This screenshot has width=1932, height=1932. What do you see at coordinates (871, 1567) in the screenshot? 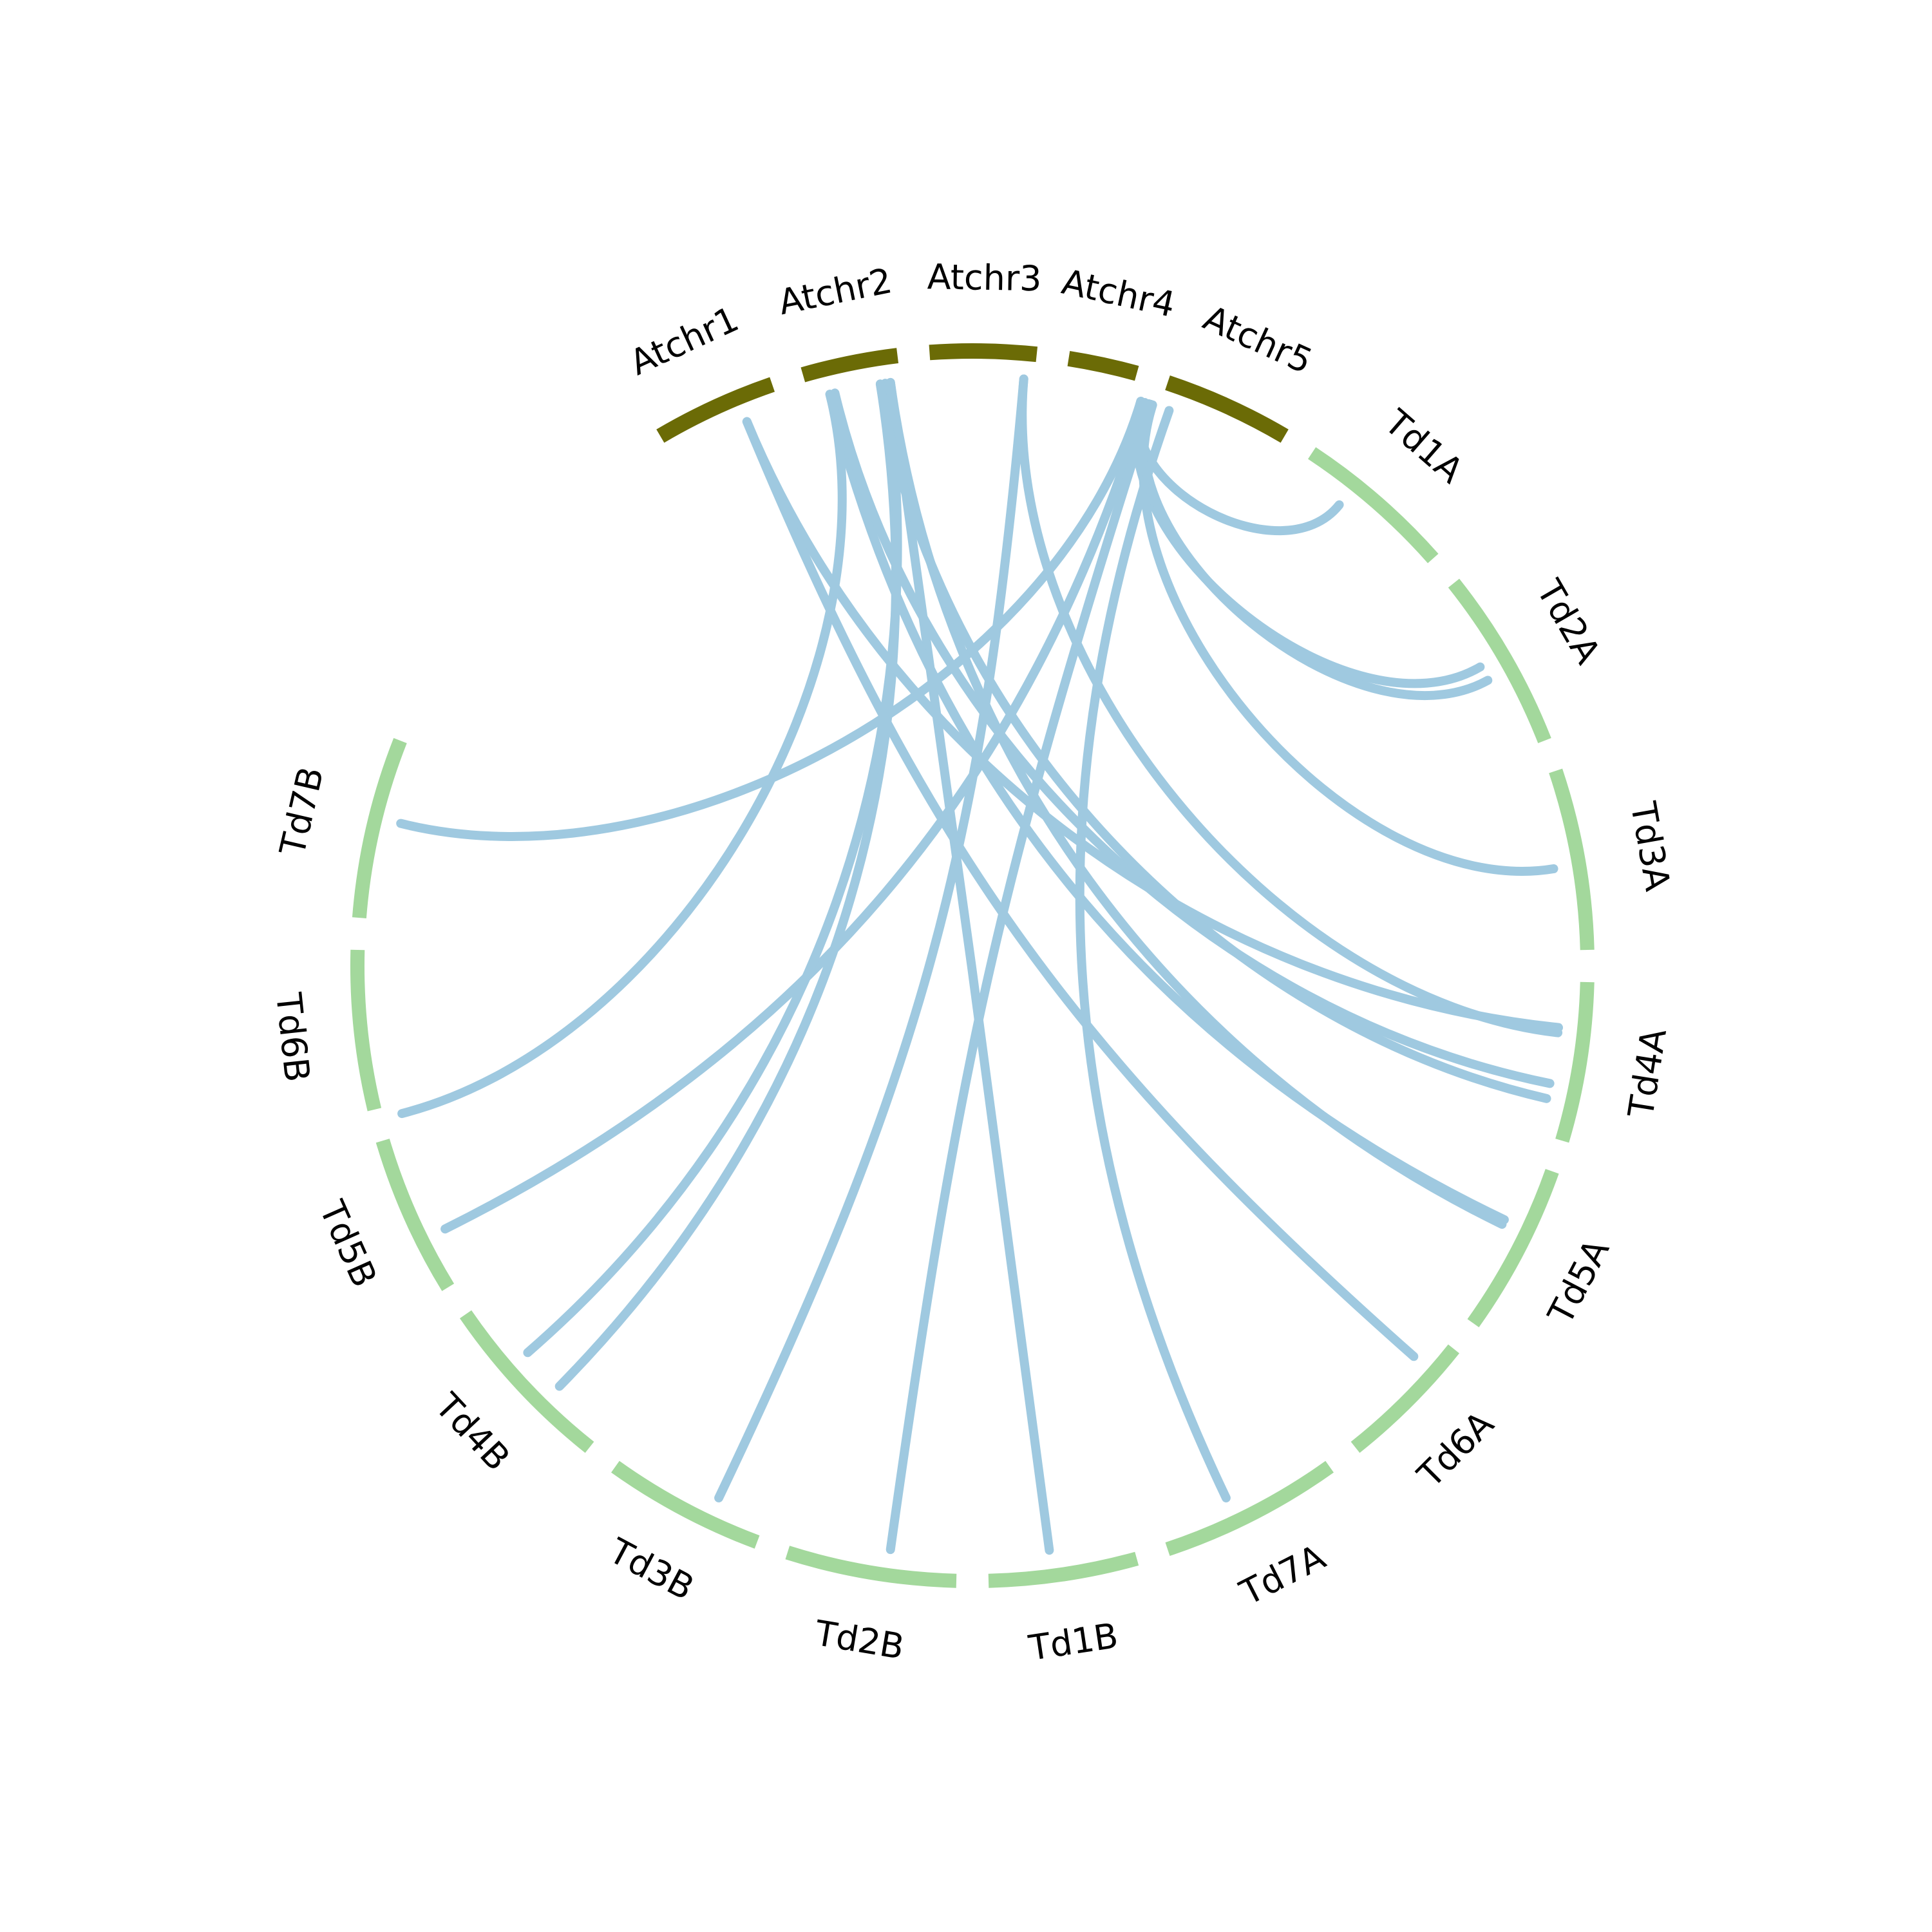
I see `chromosome-arc-td2b` at bounding box center [871, 1567].